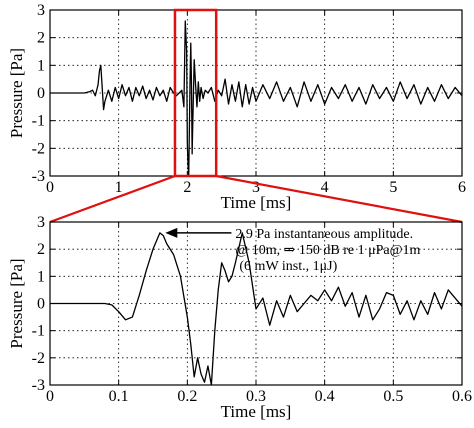  I want to click on x-tick-label: 0.2, so click(187, 396).